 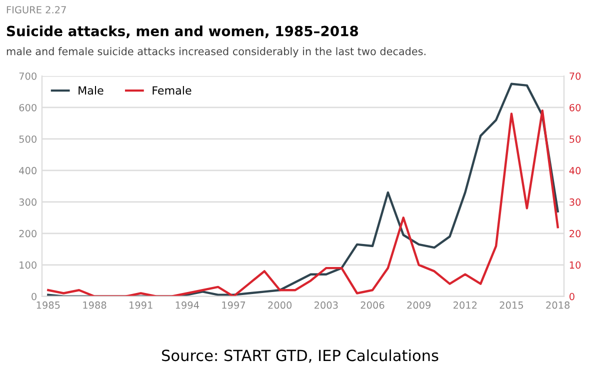 I want to click on y2-tick-label: 30, so click(x=575, y=202).